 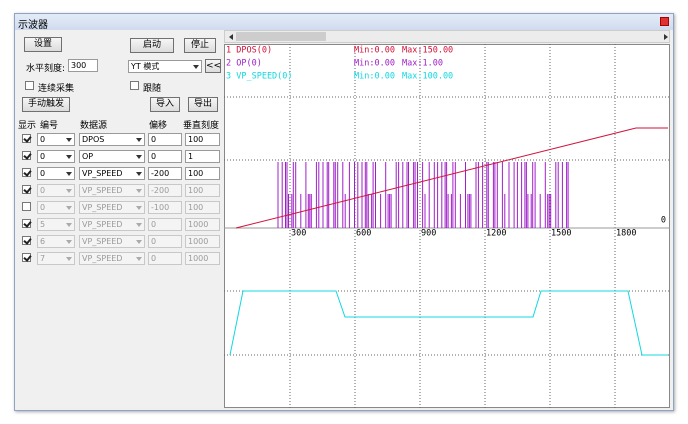 What do you see at coordinates (202, 156) in the screenshot?
I see `scale-input: 1` at bounding box center [202, 156].